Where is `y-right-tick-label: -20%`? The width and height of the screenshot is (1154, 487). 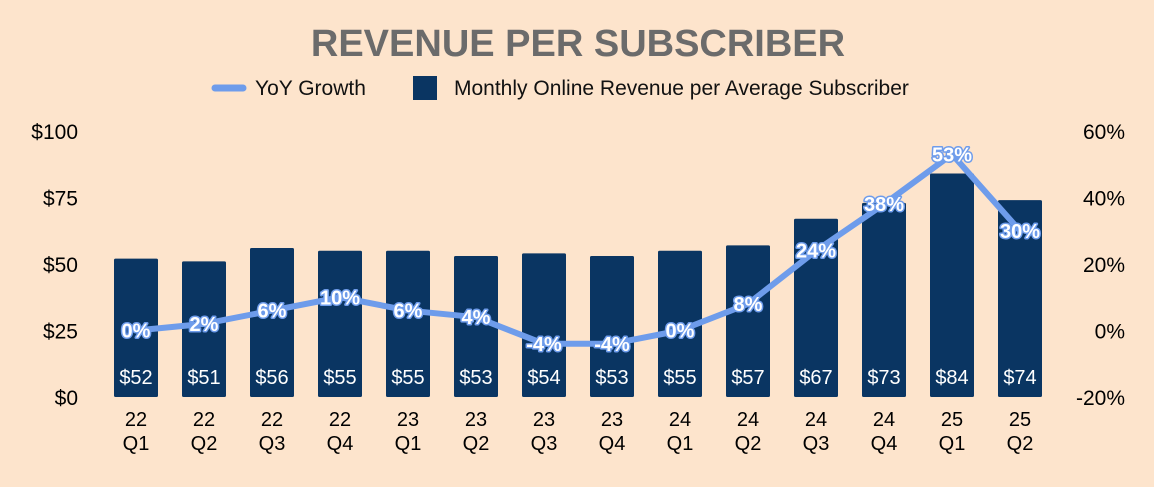 y-right-tick-label: -20% is located at coordinates (1100, 398).